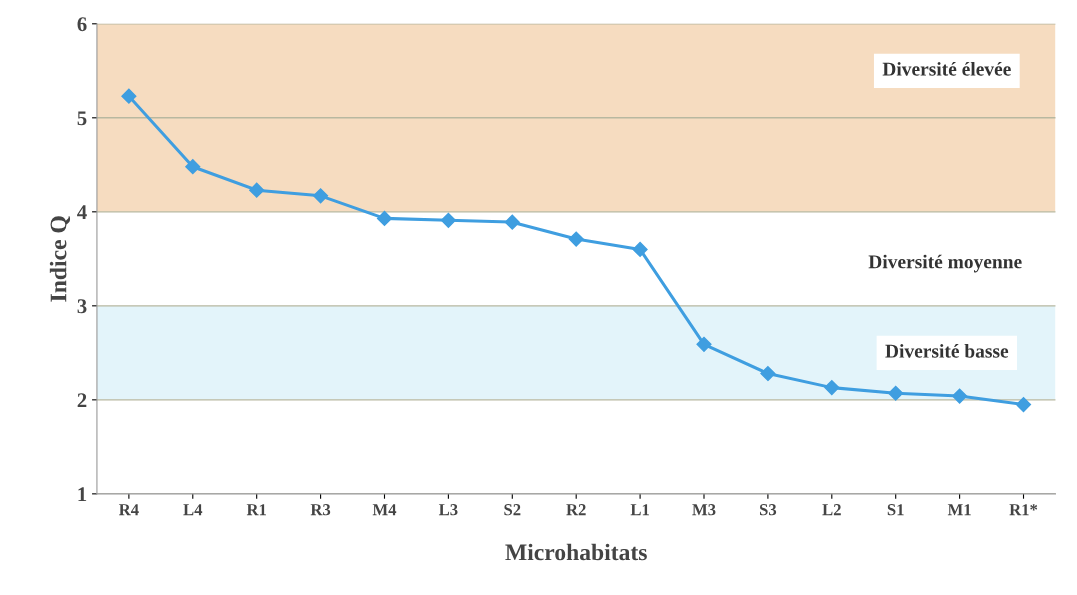  Describe the element at coordinates (639, 510) in the screenshot. I see `x-tick-label: L1` at that location.